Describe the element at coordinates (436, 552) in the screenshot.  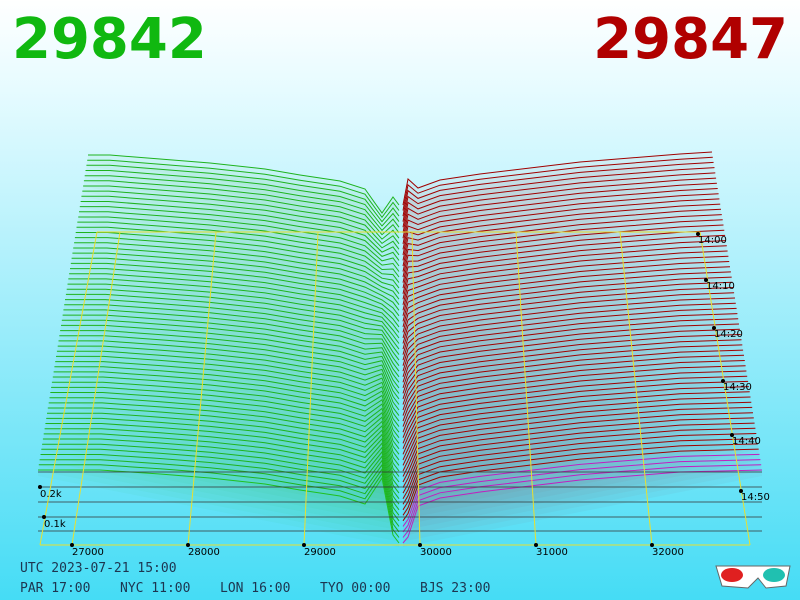
I see `price-label: 30000` at that location.